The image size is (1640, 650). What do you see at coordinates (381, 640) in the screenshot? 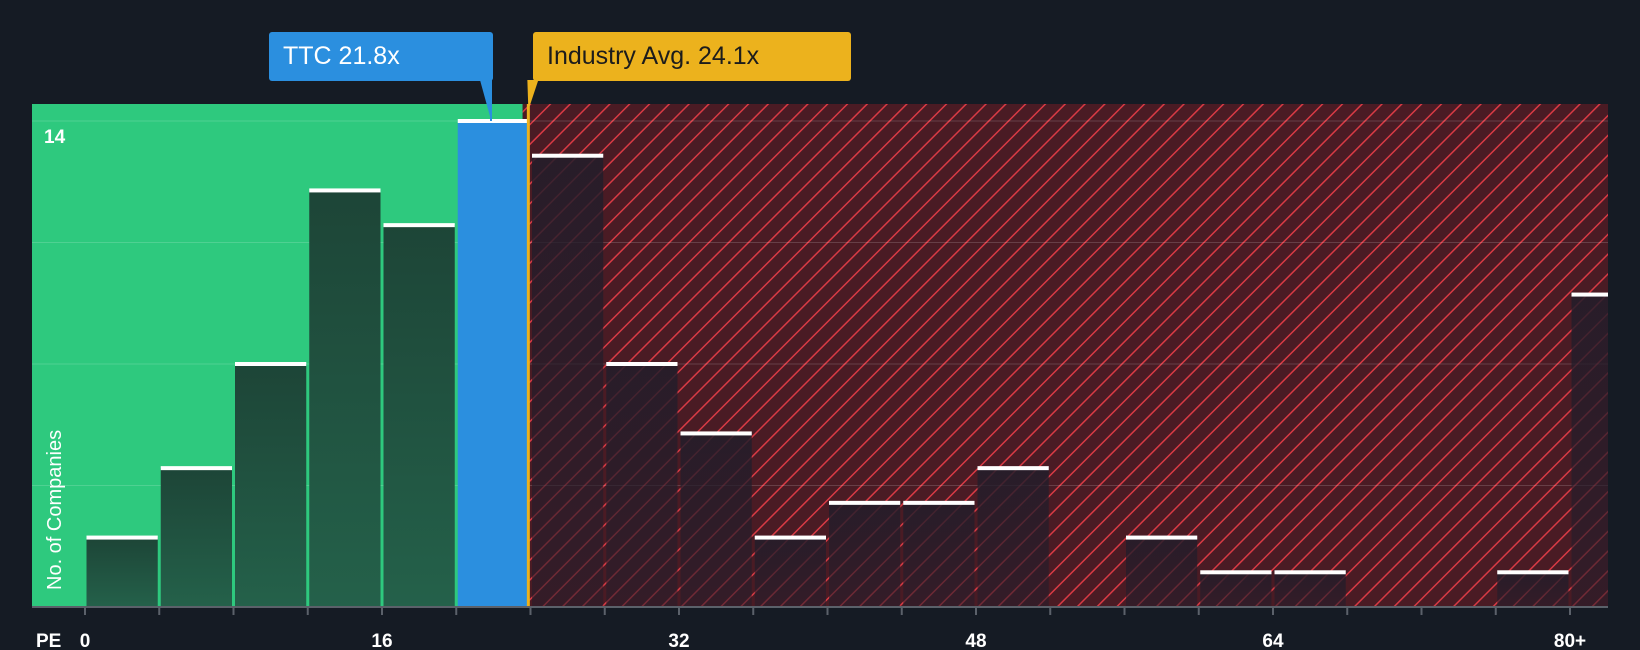
I see `x-tick-label-16: 16` at bounding box center [381, 640].